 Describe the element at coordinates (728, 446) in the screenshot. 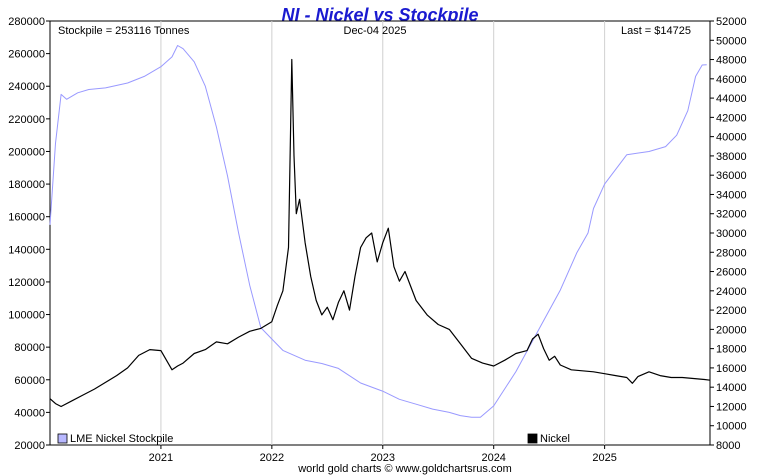

I see `right-tick-label: 8000` at that location.